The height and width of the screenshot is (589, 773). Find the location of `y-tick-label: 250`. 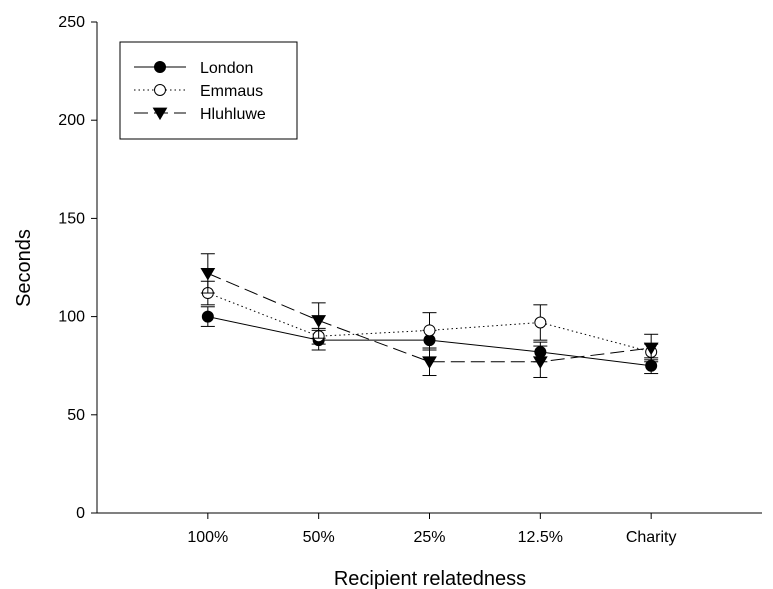

y-tick-label: 250 is located at coordinates (71, 22).